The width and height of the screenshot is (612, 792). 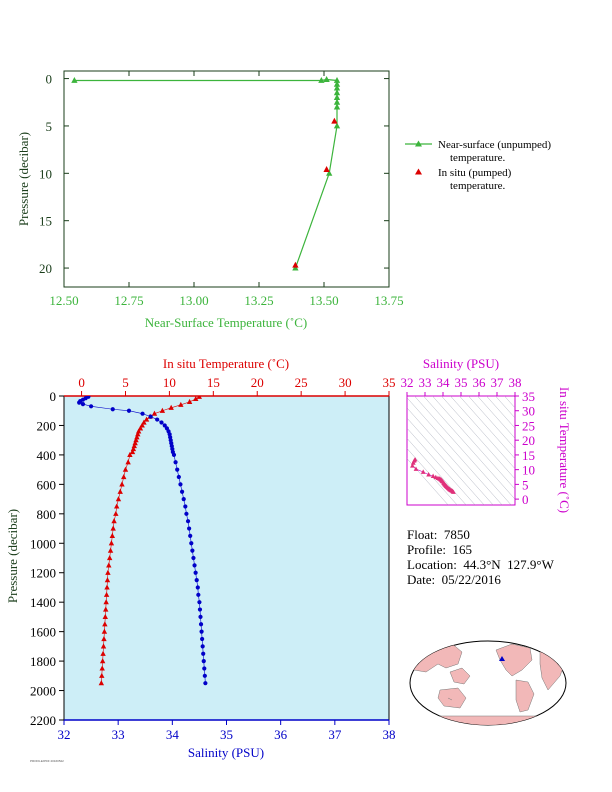 I want to click on map-land-south-america, so click(x=525, y=696).